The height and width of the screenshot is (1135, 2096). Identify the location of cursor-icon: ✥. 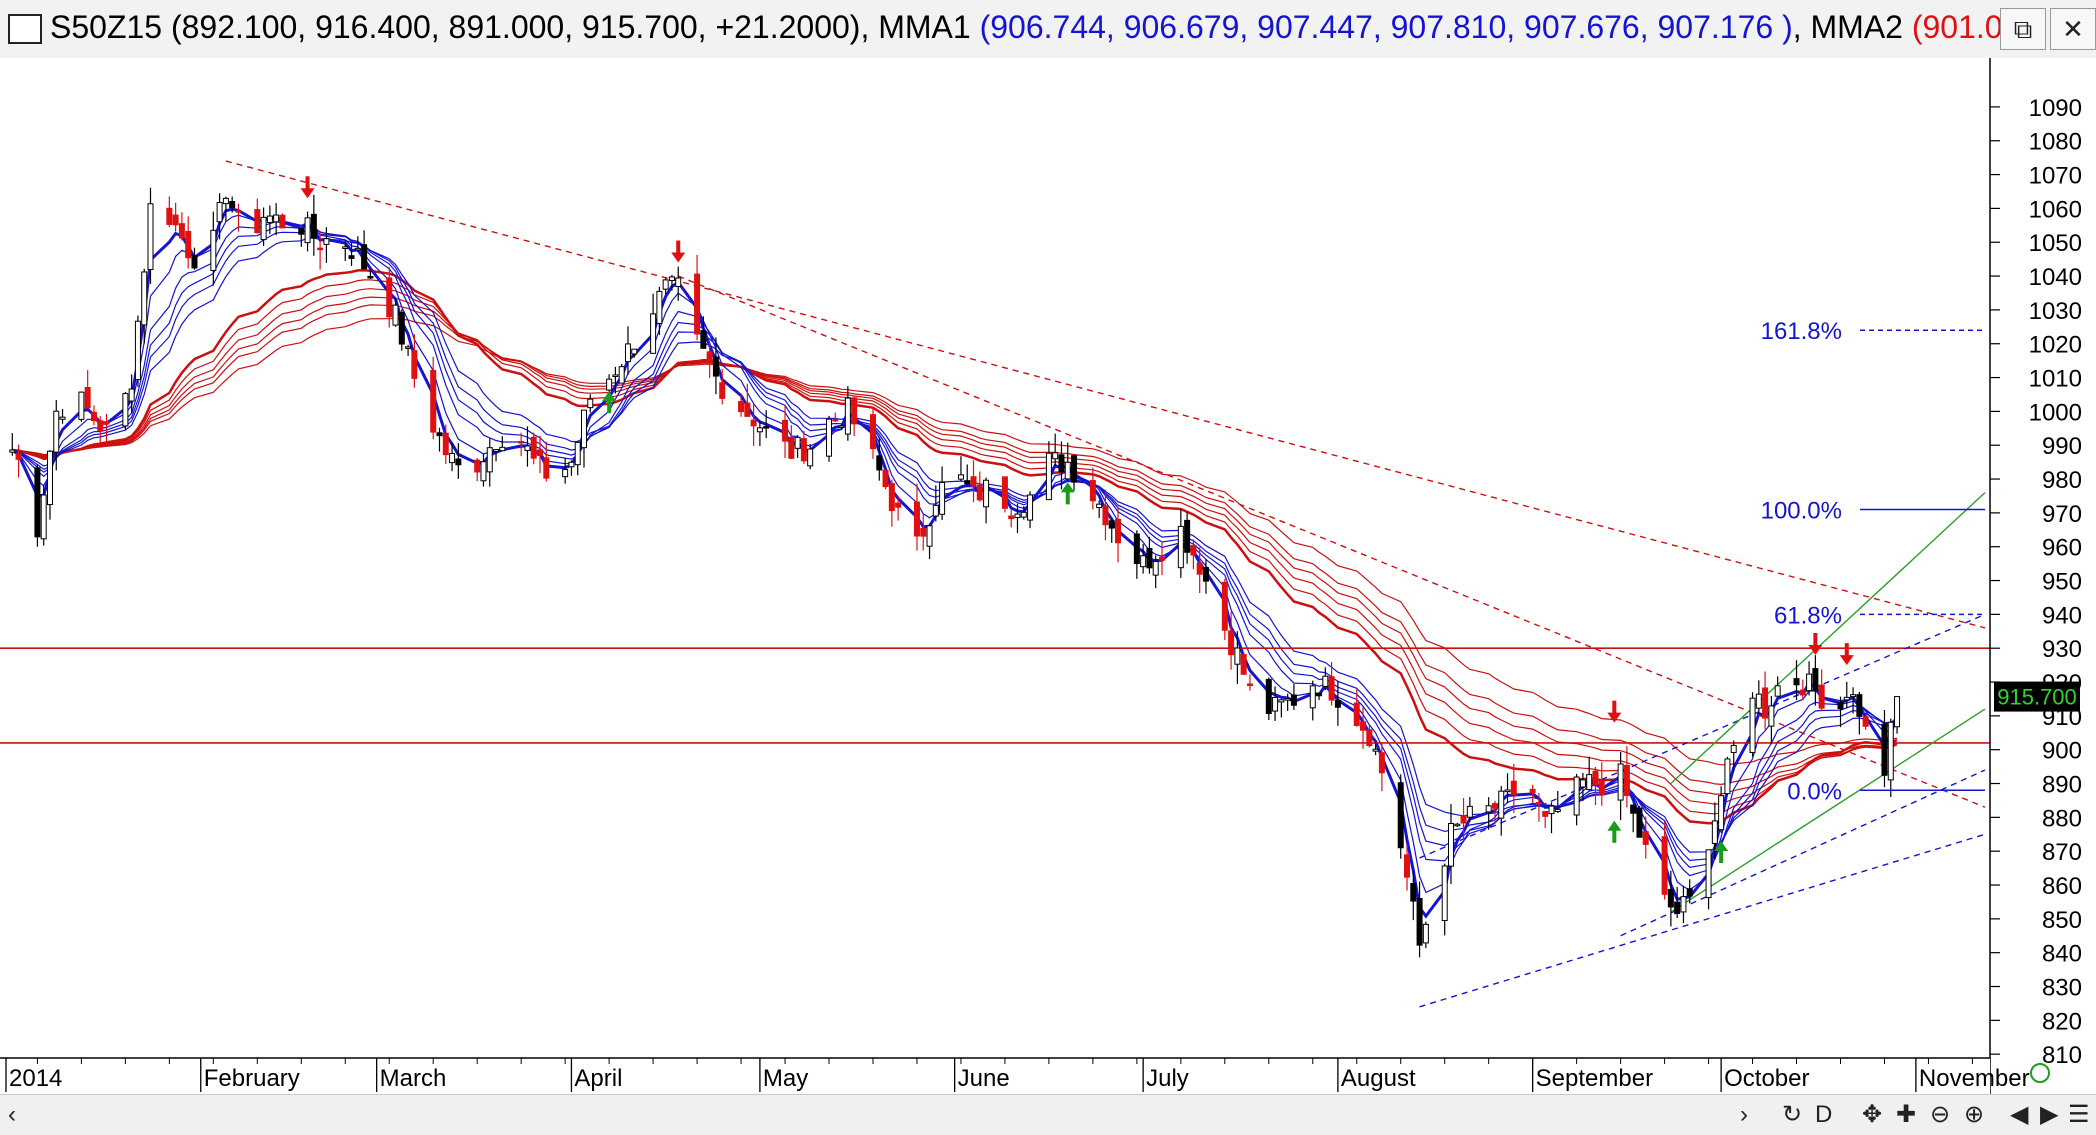
(1872, 1114).